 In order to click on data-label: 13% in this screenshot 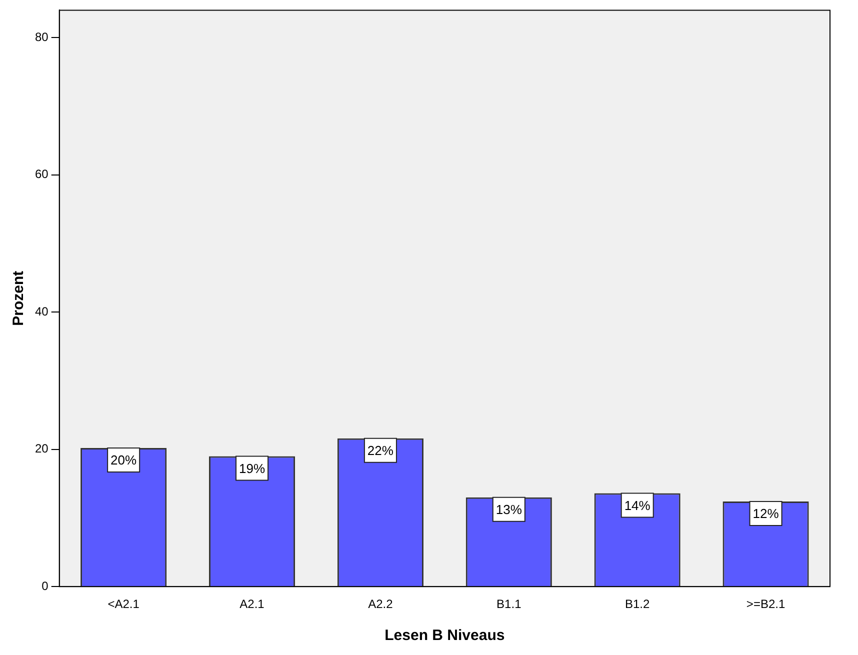, I will do `click(509, 509)`.